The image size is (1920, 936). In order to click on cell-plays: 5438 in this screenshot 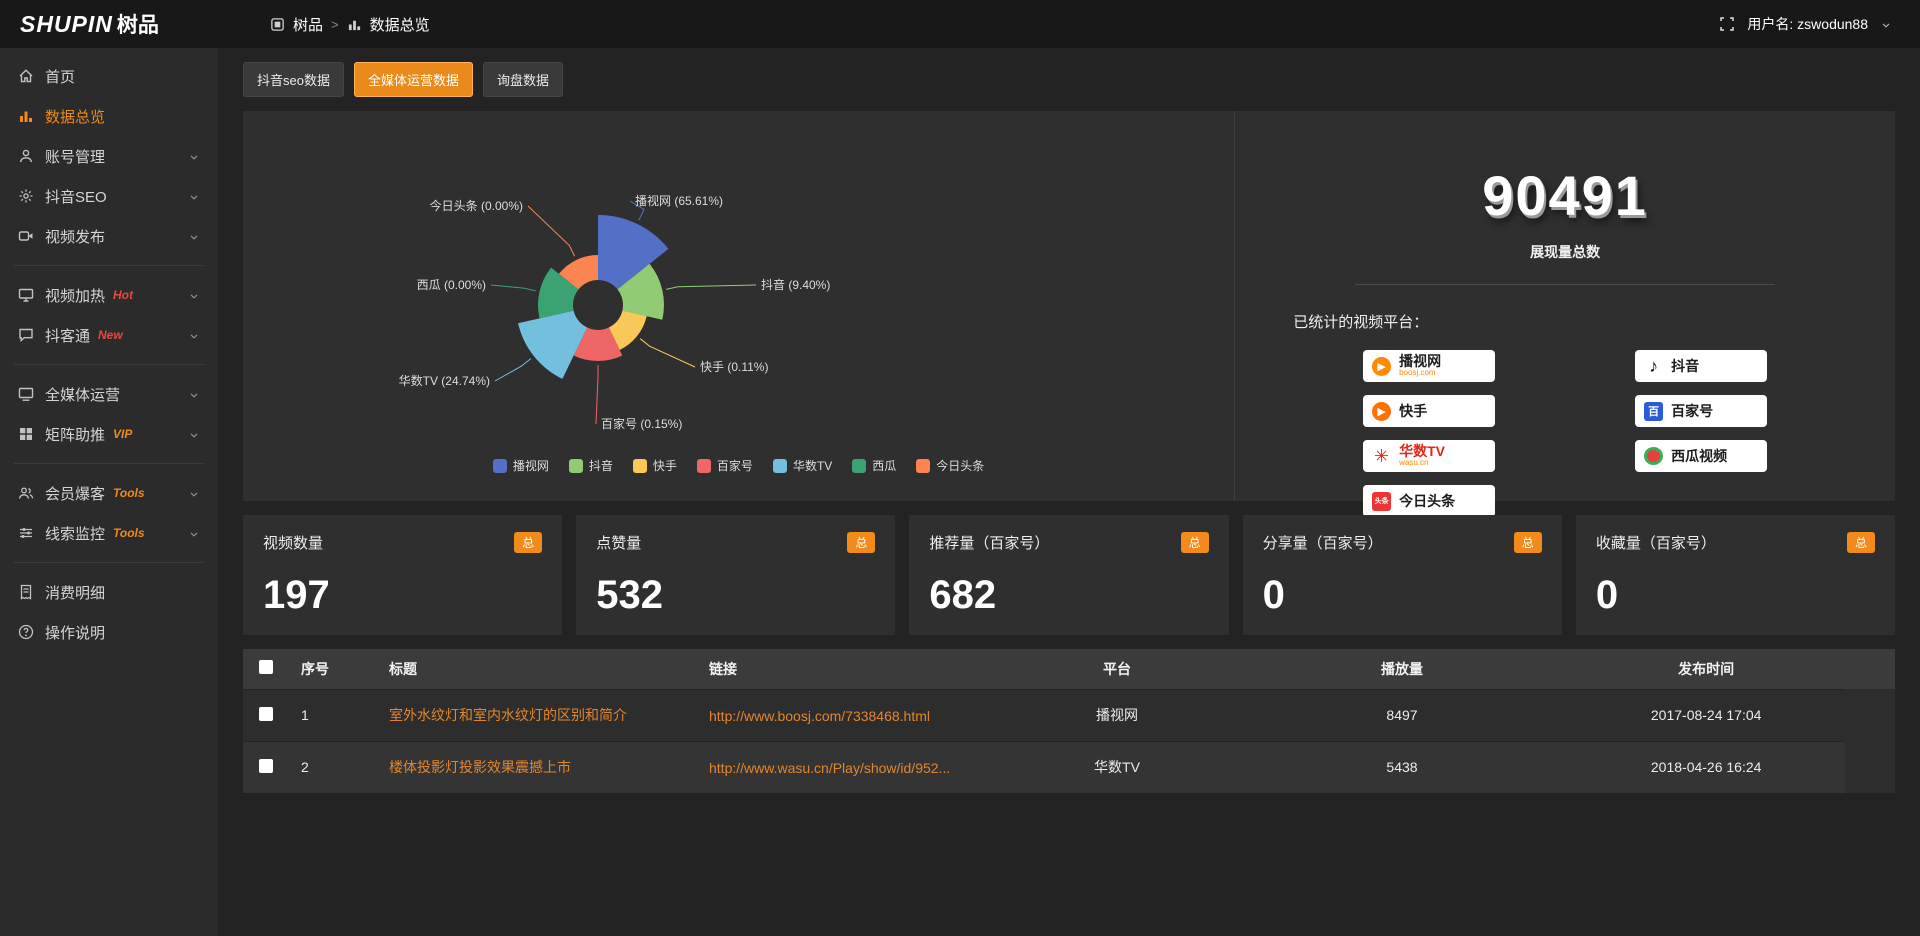, I will do `click(1402, 766)`.